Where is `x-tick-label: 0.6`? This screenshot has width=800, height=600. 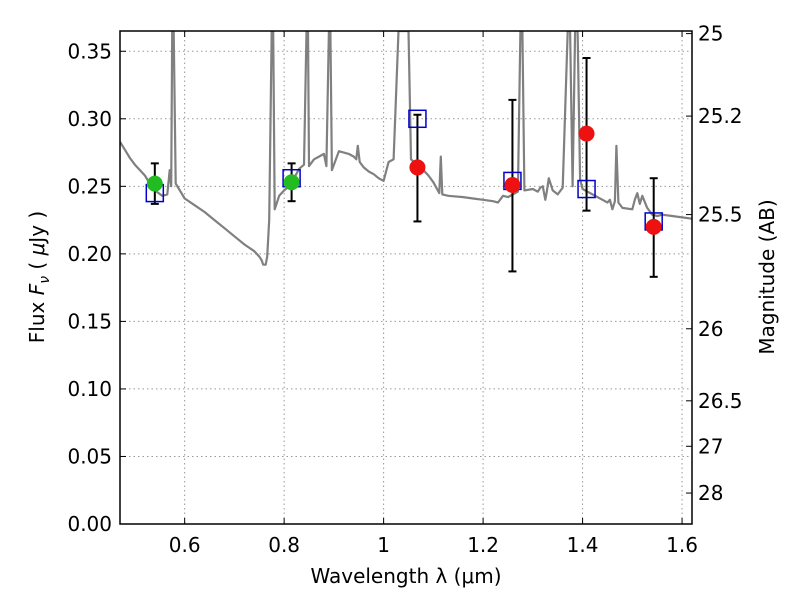 x-tick-label: 0.6 is located at coordinates (185, 545).